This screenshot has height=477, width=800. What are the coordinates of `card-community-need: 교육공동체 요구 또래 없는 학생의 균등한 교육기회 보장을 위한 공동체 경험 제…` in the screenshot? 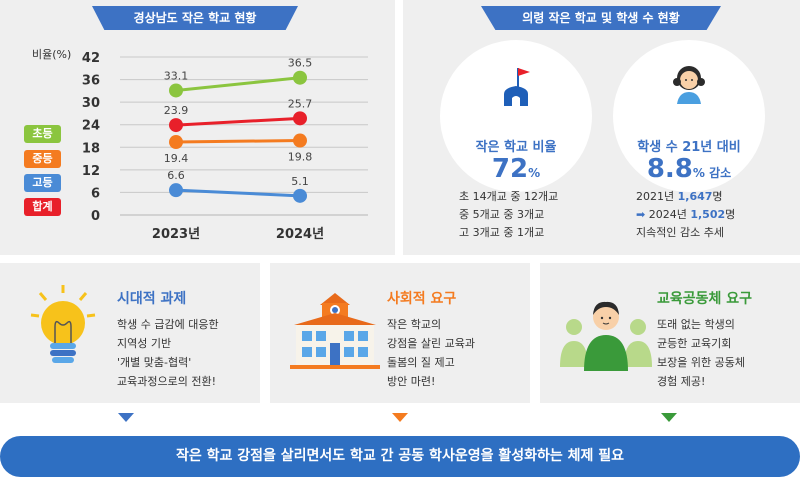 It's located at (670, 333).